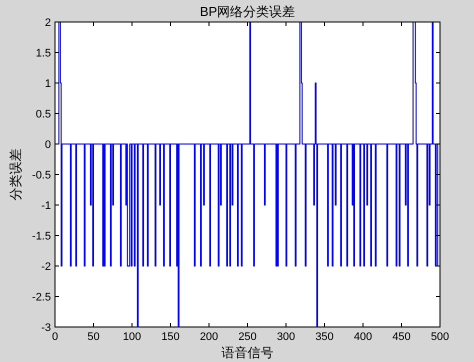  I want to click on y-tick-label: -2, so click(46, 267).